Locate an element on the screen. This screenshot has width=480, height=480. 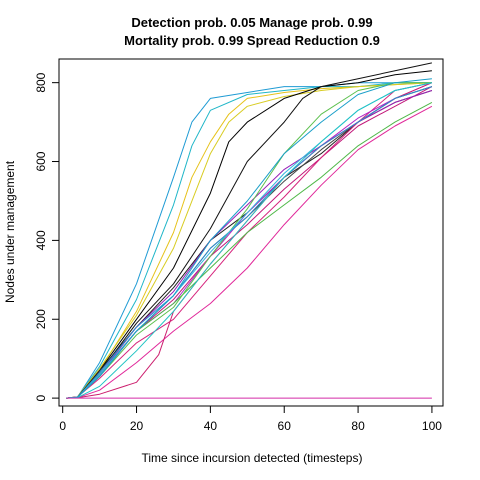
x-tick-label-4: 60 is located at coordinates (285, 426).